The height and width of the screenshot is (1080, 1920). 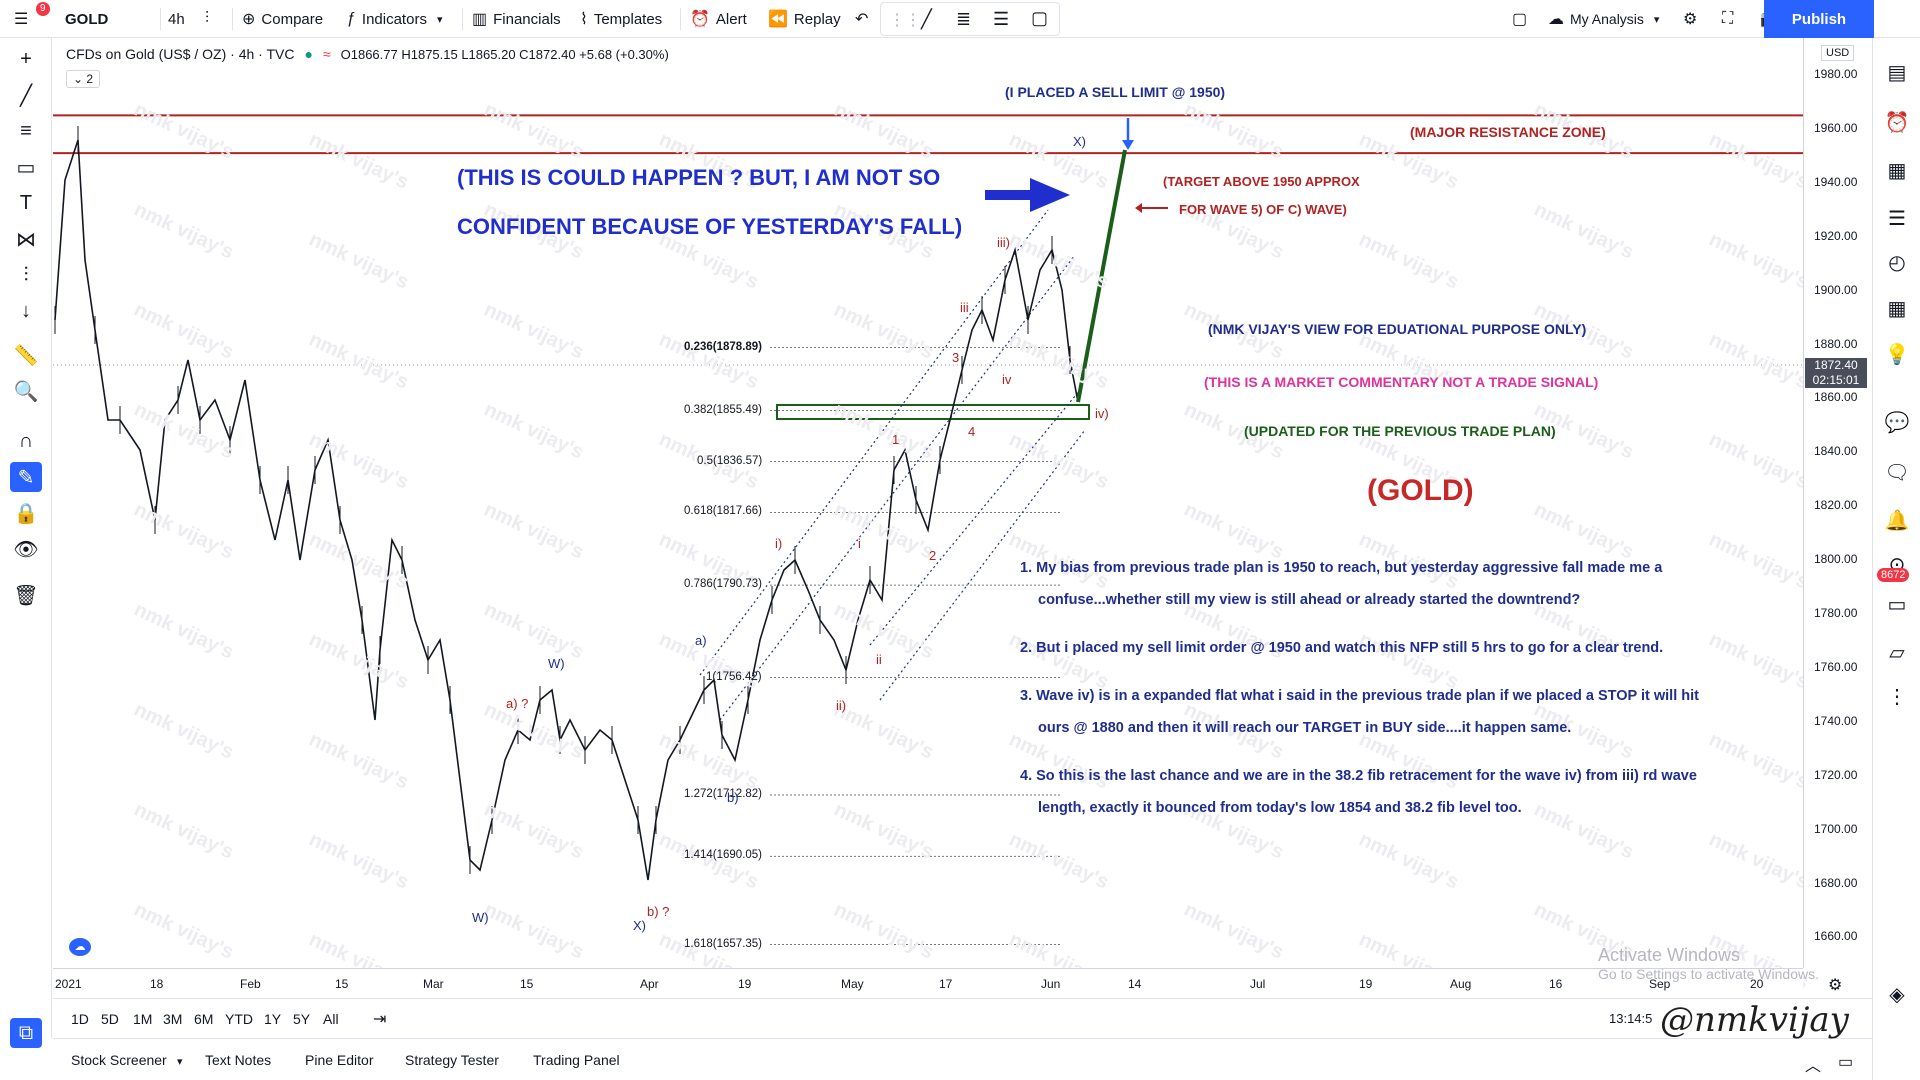 What do you see at coordinates (1897, 472) in the screenshot?
I see `messages-icon: 🗨` at bounding box center [1897, 472].